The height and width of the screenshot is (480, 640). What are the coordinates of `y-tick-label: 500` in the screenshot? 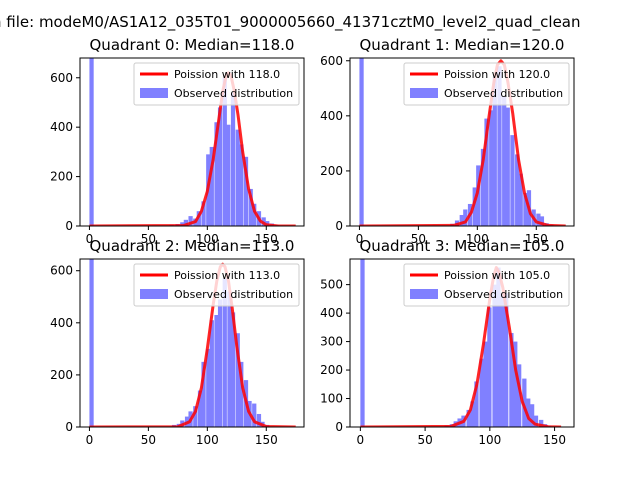 It's located at (331, 285).